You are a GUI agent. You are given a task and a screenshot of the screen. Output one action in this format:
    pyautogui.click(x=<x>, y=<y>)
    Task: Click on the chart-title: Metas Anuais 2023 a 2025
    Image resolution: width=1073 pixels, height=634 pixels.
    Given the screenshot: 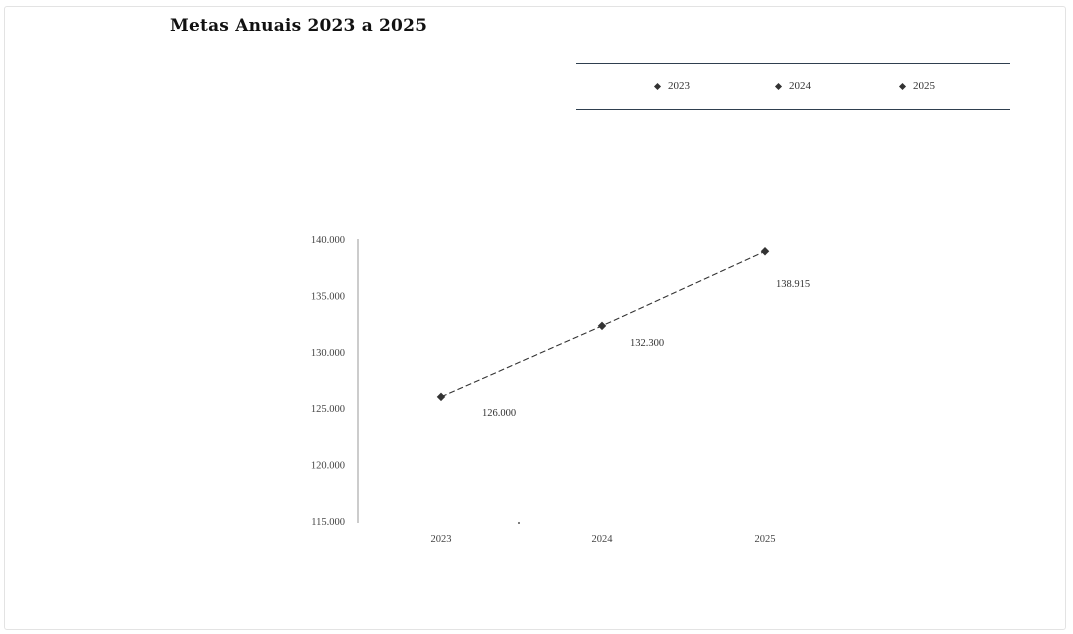 What is the action you would take?
    pyautogui.click(x=299, y=26)
    